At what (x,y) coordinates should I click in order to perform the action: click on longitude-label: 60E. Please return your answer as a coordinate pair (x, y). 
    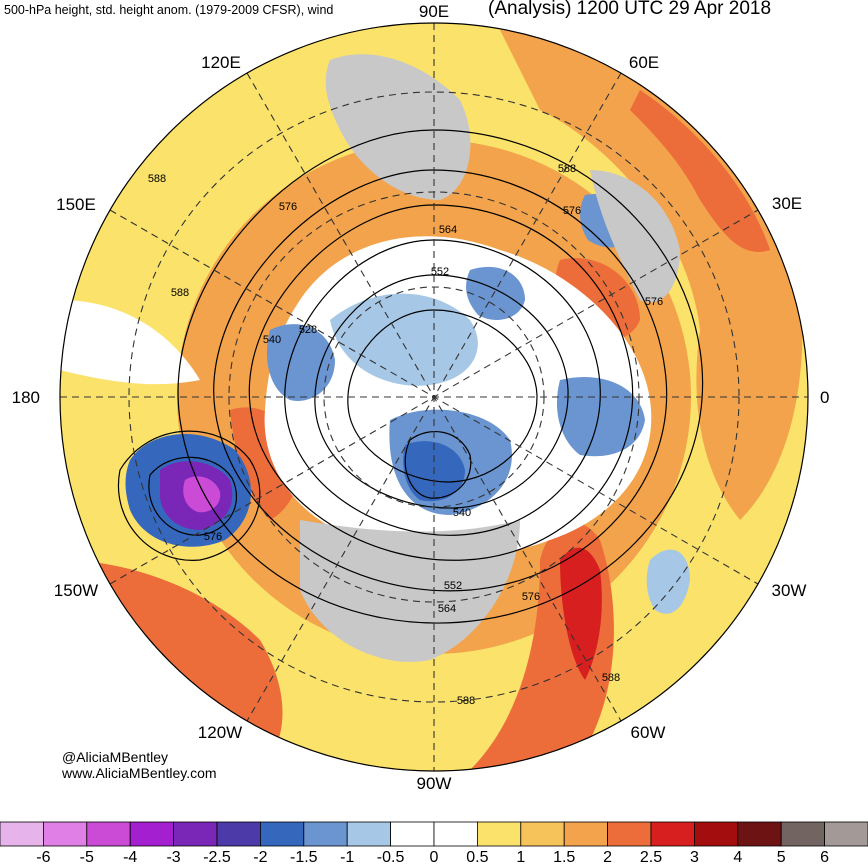
    Looking at the image, I should click on (644, 62).